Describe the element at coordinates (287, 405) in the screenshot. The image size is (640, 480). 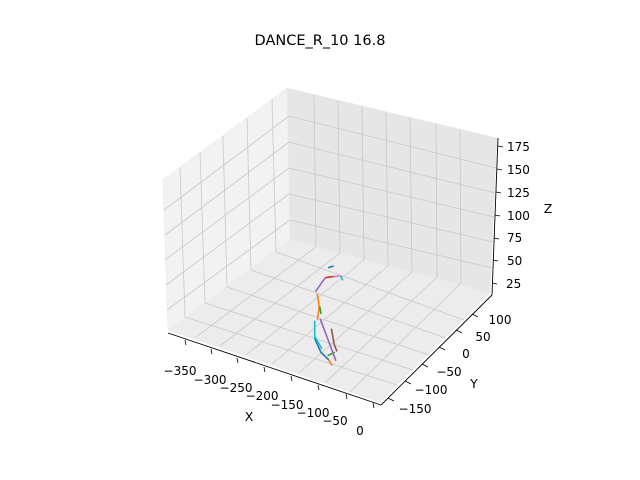
I see `x-tick-label: −150` at that location.